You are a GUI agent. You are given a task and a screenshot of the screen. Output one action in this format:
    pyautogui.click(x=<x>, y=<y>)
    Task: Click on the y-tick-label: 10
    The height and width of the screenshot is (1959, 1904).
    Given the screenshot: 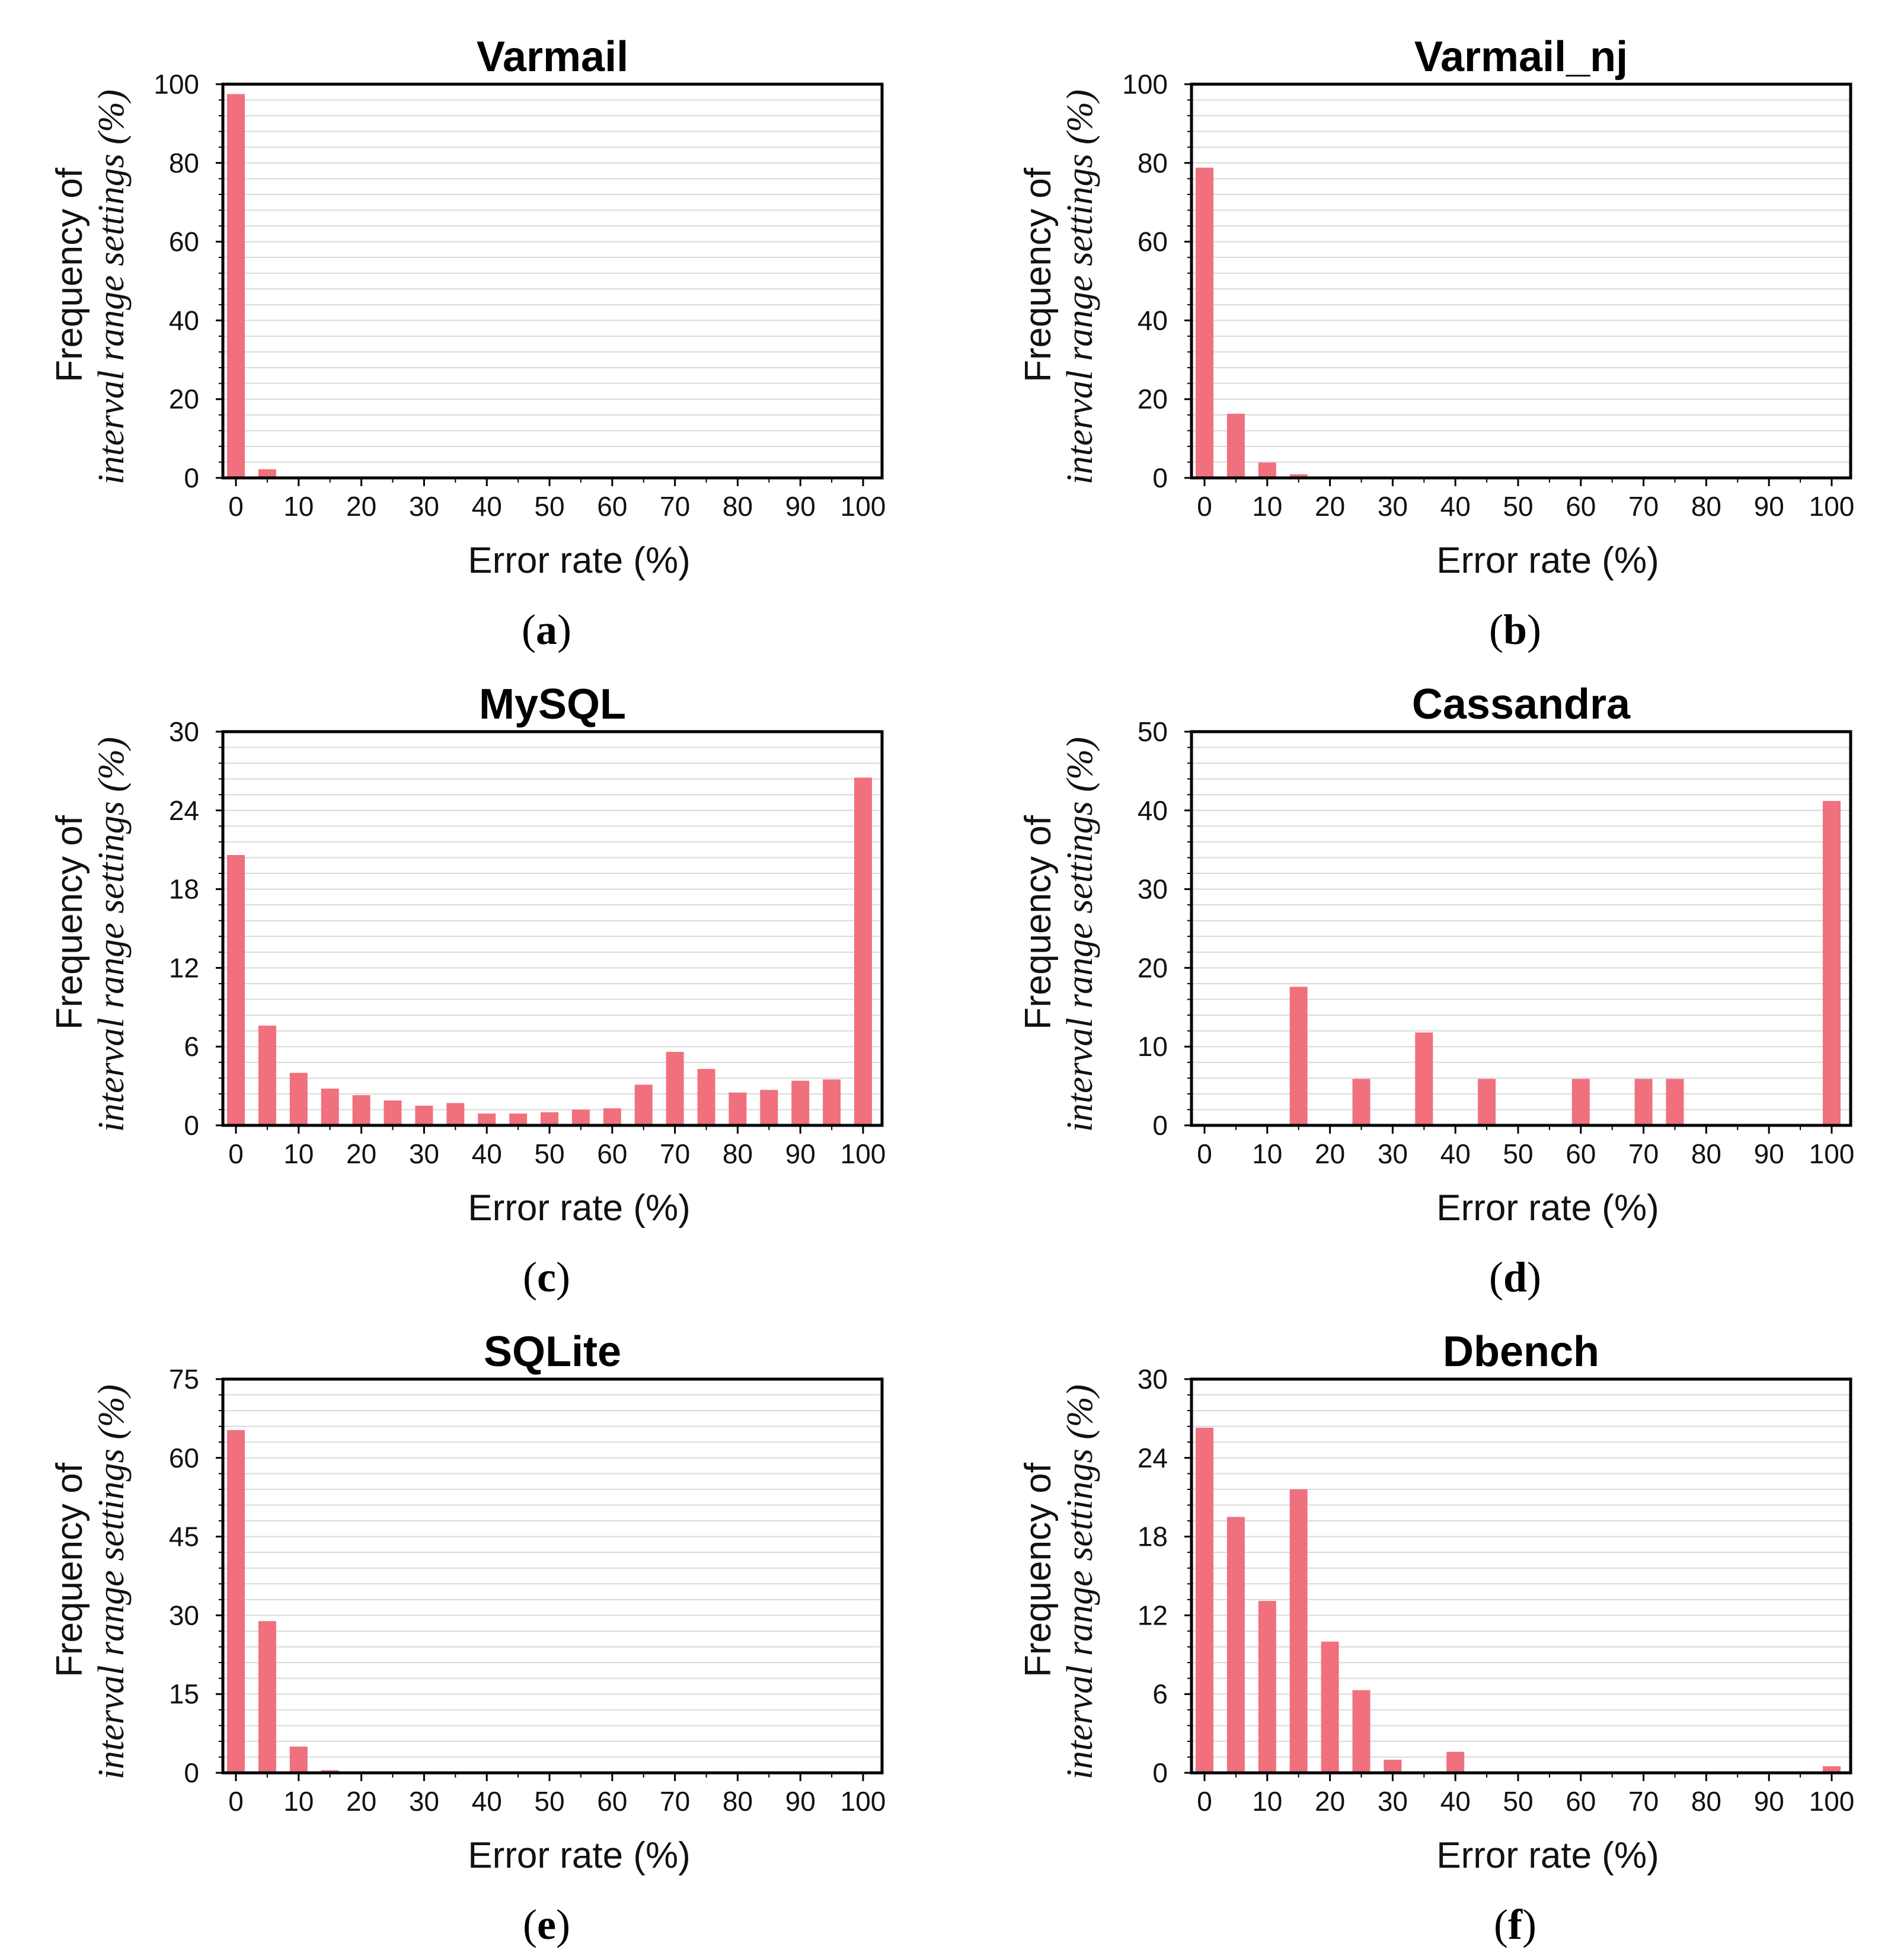 What is the action you would take?
    pyautogui.click(x=1153, y=1046)
    